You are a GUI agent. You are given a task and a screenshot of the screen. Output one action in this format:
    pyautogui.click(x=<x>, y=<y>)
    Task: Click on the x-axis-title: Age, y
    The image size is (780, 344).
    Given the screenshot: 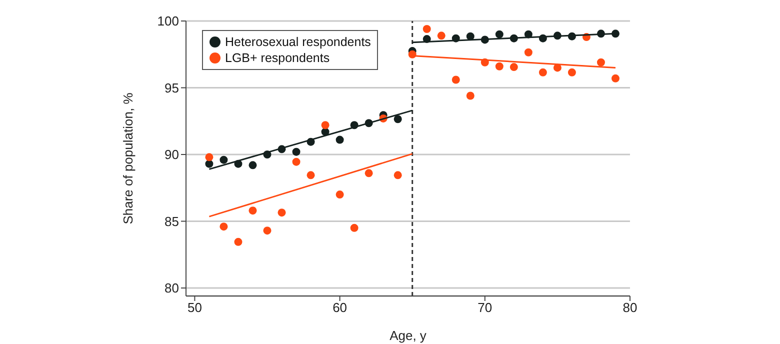 What is the action you would take?
    pyautogui.click(x=408, y=335)
    